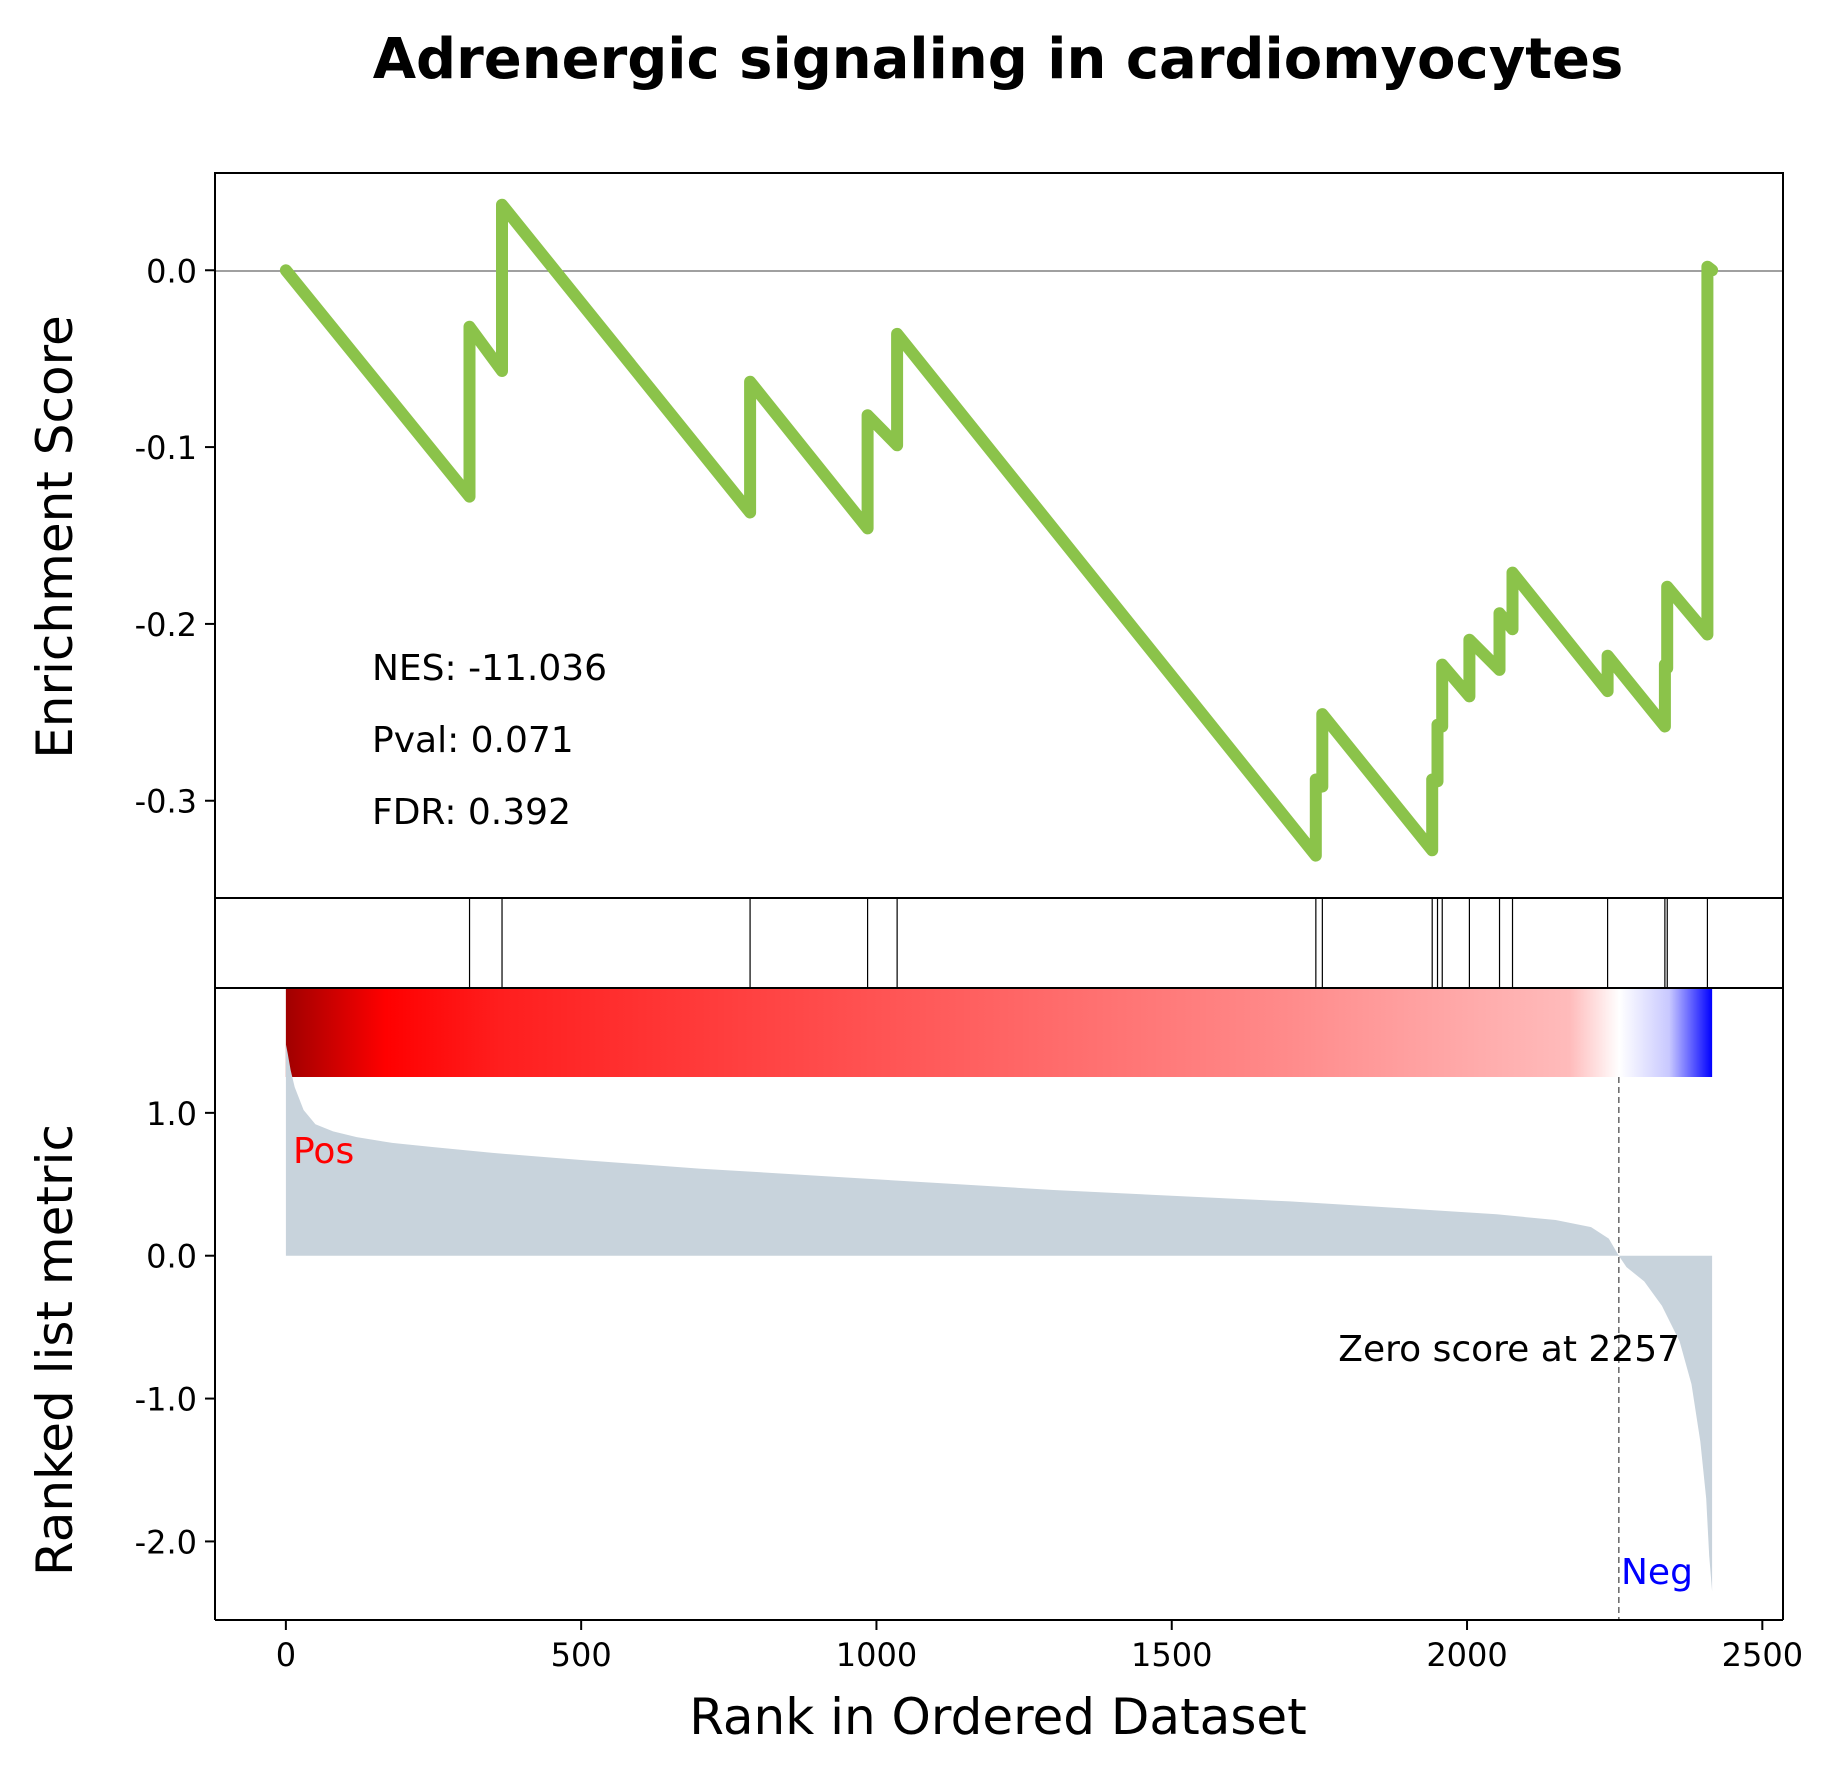  What do you see at coordinates (175, 536) in the screenshot?
I see `es-y-ticks: 0.0 -0.1 -0.2 -0.3` at bounding box center [175, 536].